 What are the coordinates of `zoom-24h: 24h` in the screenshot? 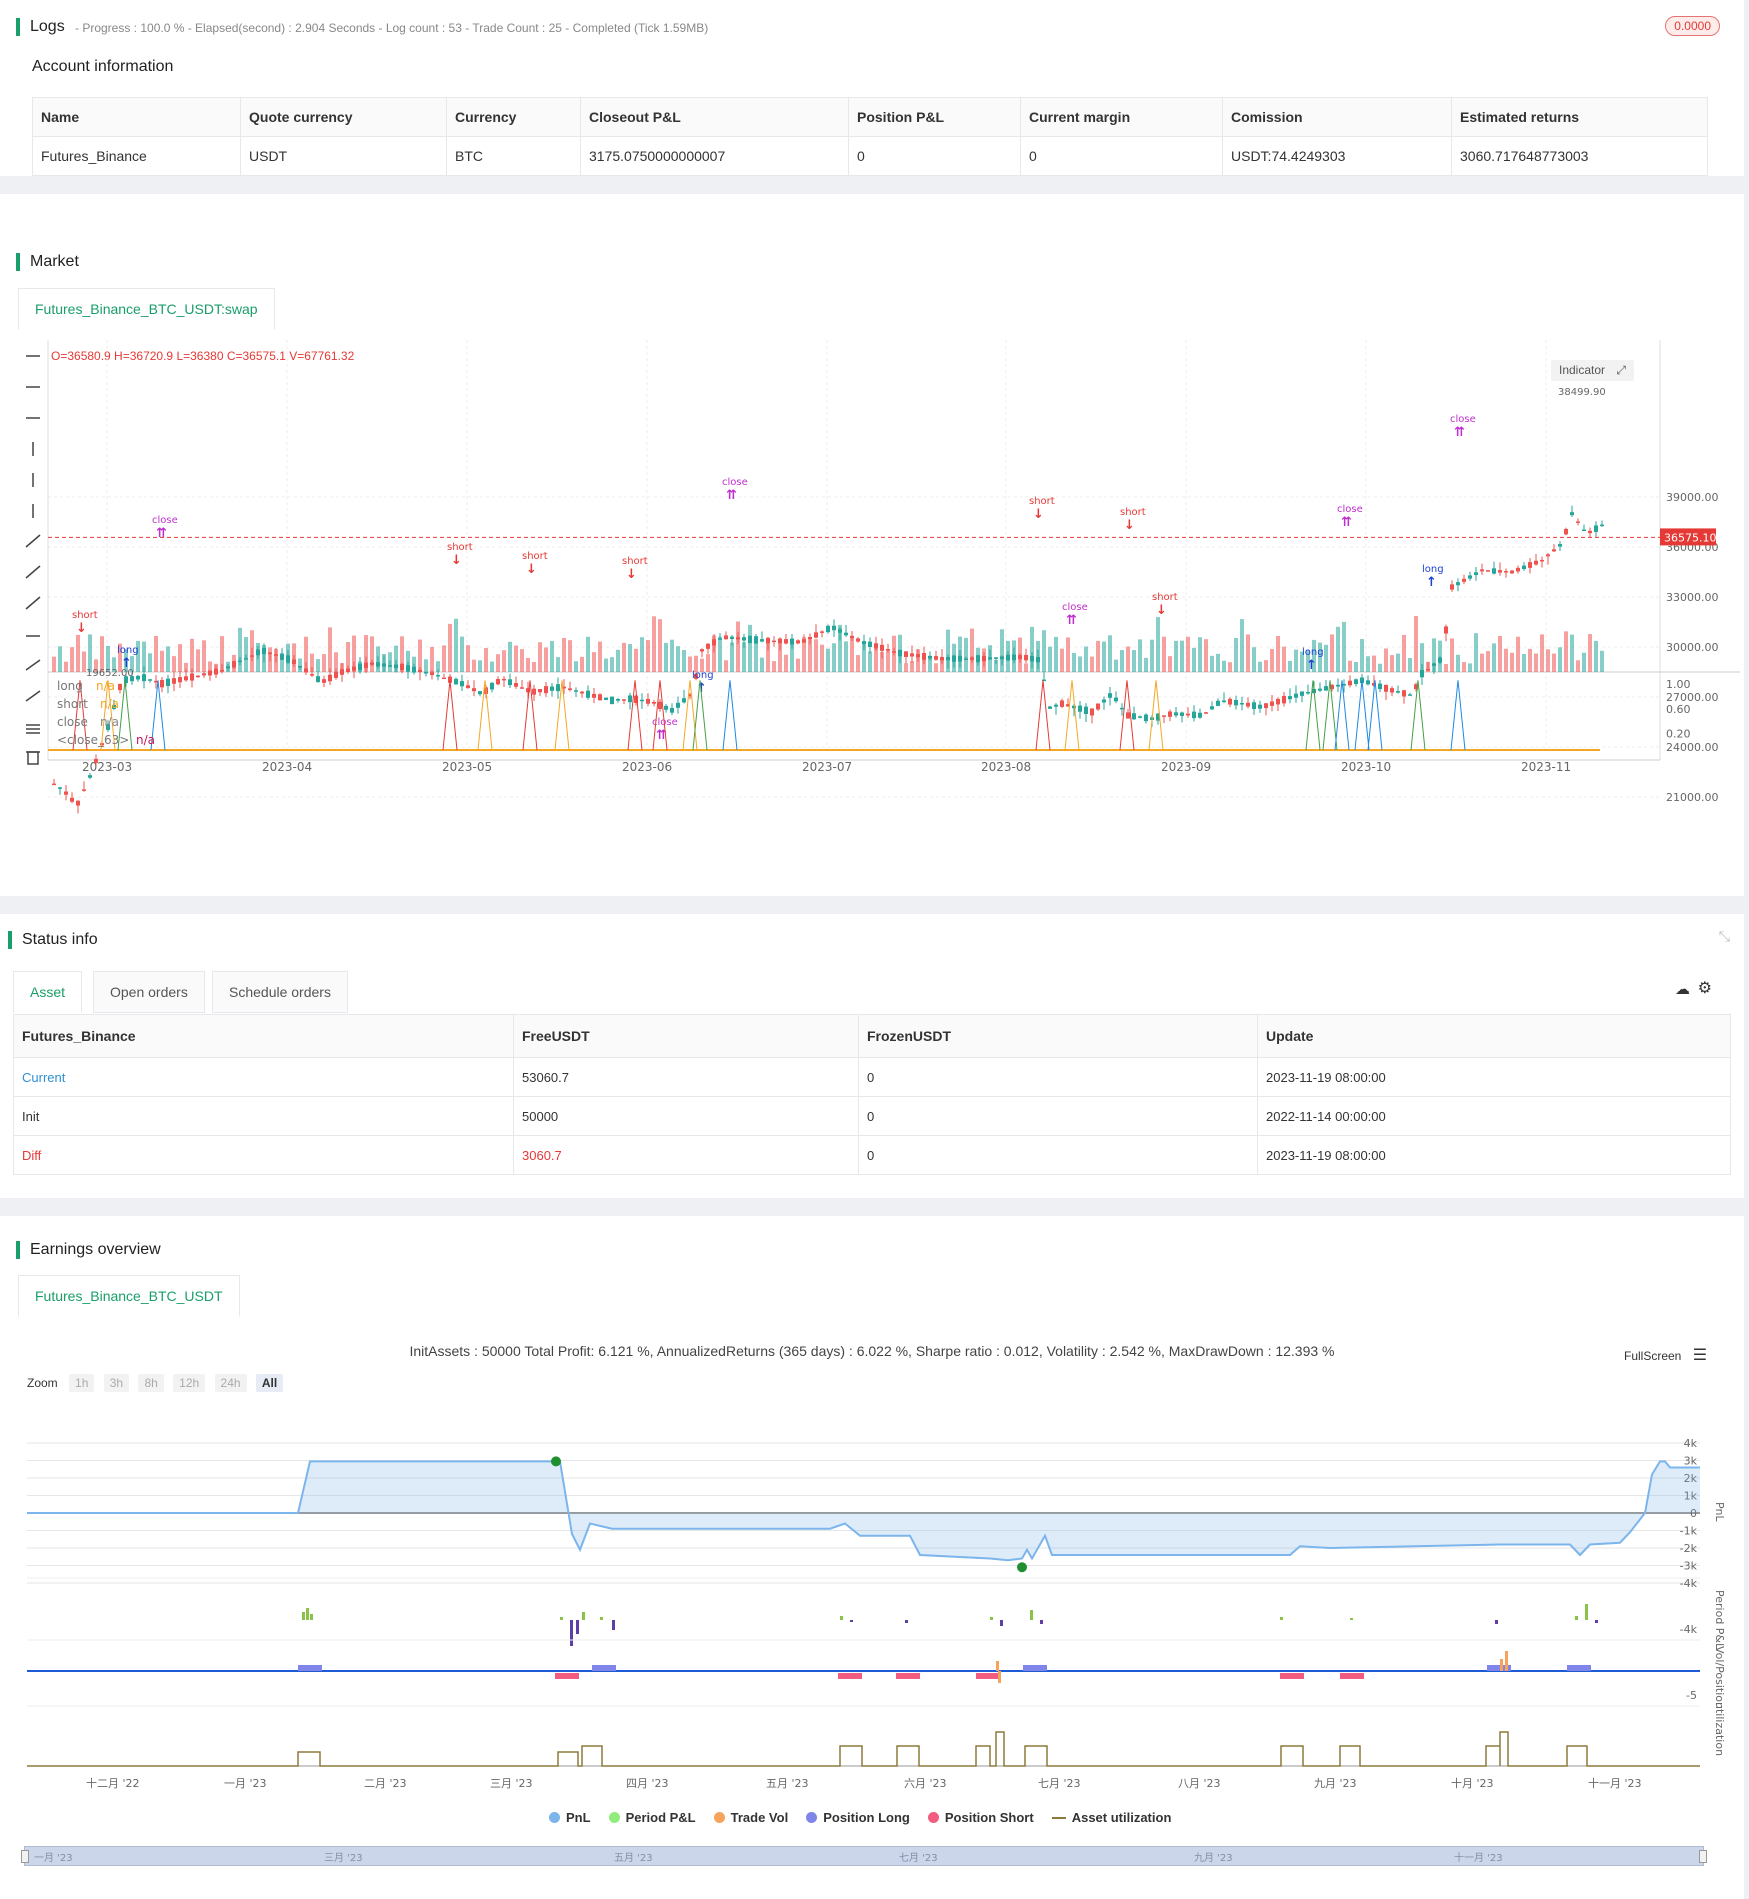 It's located at (230, 1383).